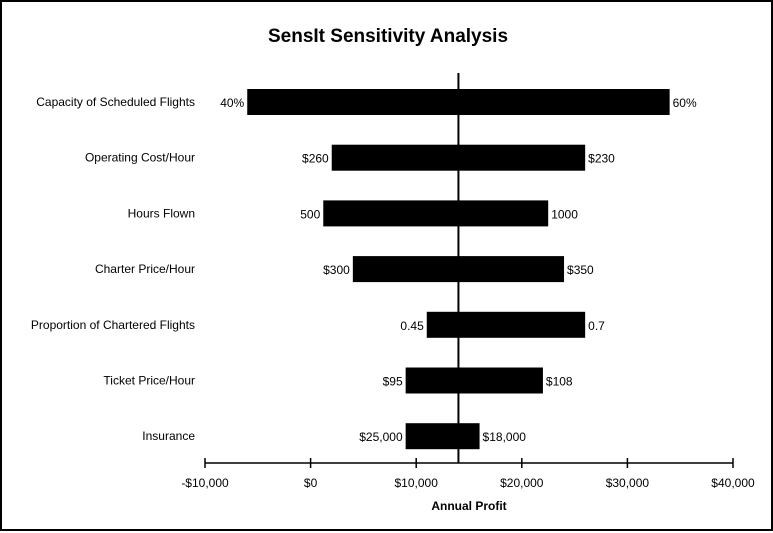  Describe the element at coordinates (140, 158) in the screenshot. I see `category-label: Operating Cost/Hour` at that location.